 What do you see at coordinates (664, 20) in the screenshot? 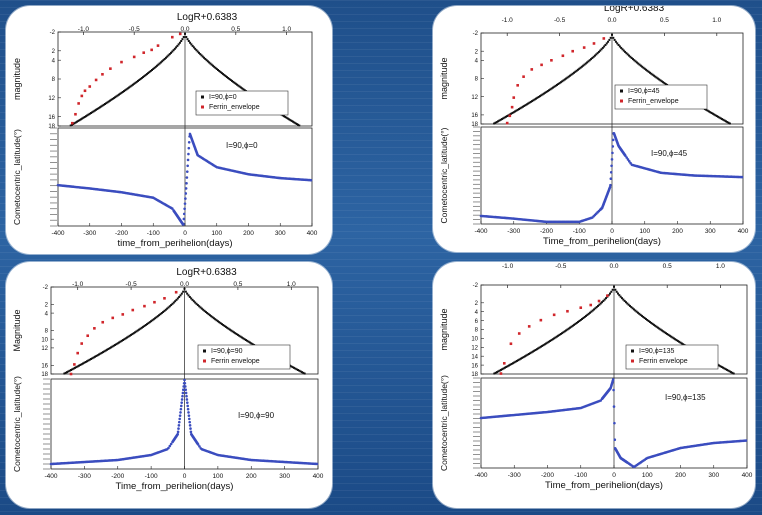
I see `top-tick-label: 0.5` at bounding box center [664, 20].